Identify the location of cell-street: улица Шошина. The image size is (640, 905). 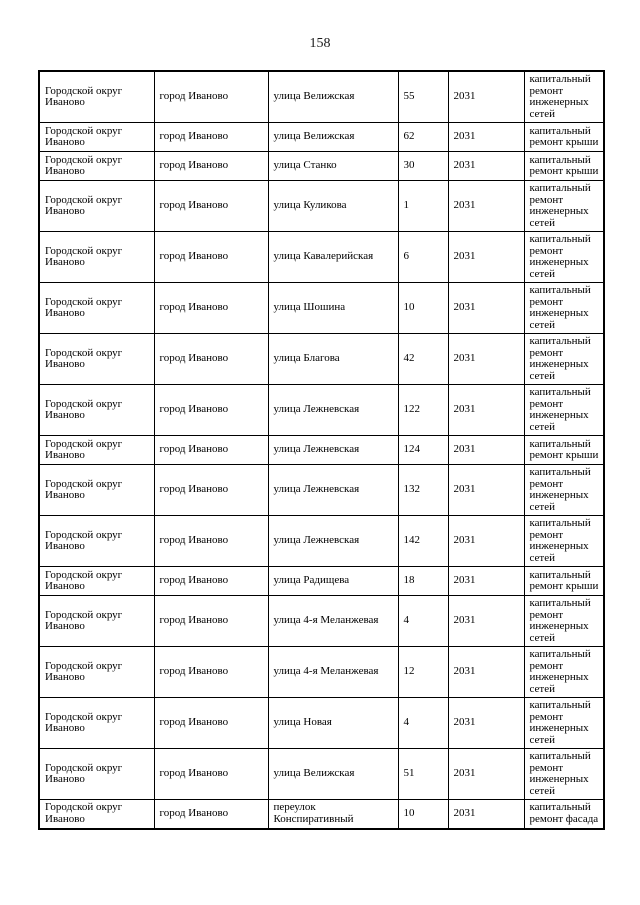
(333, 308).